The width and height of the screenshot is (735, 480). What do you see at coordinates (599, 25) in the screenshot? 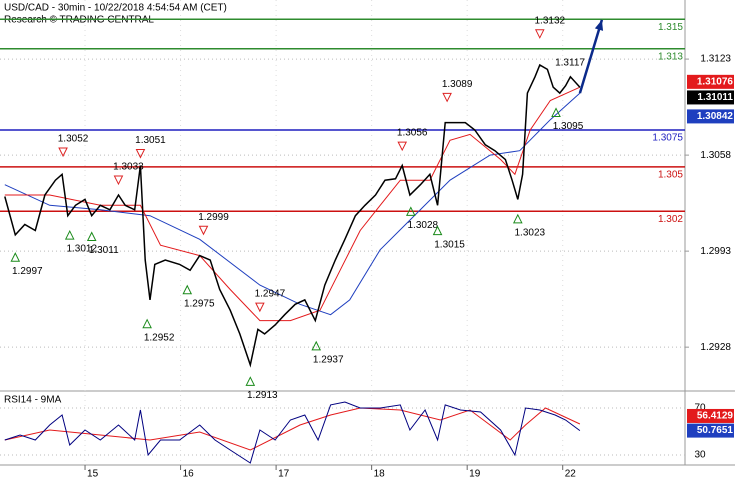
I see `forecast-arrow-head` at bounding box center [599, 25].